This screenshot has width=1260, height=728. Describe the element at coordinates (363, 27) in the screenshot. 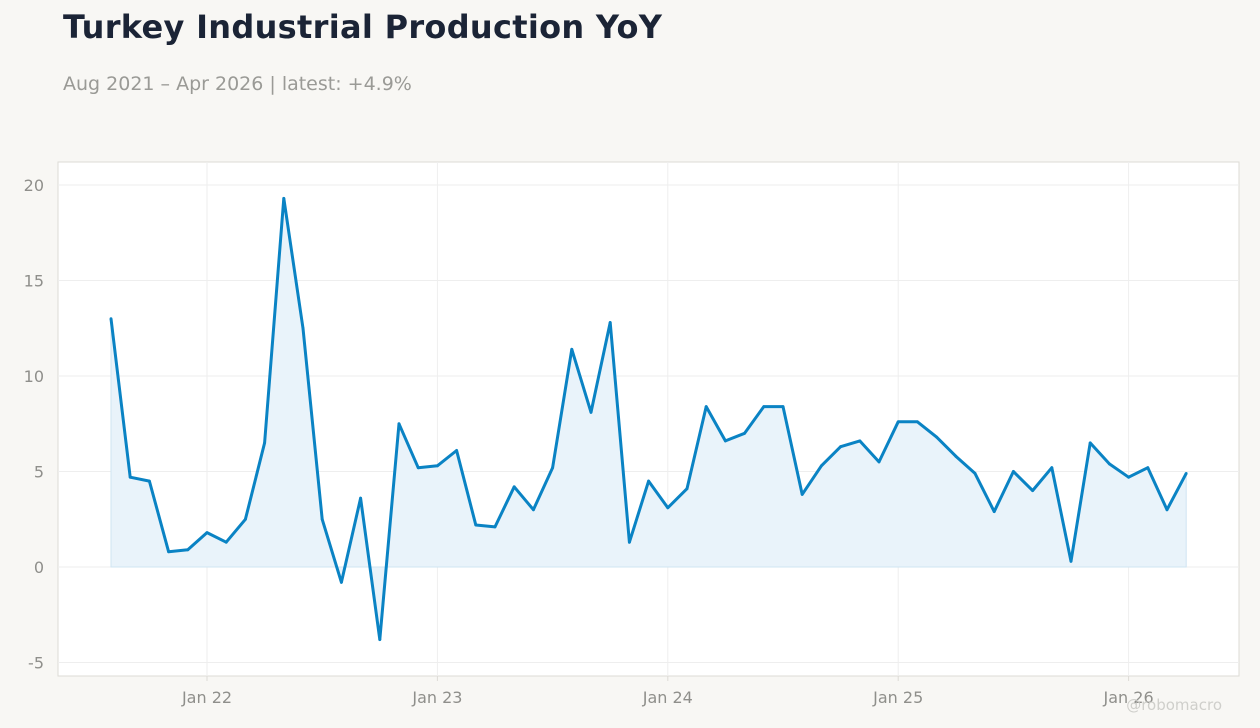

I see `chart-title: Turkey Industrial Production YoY` at that location.